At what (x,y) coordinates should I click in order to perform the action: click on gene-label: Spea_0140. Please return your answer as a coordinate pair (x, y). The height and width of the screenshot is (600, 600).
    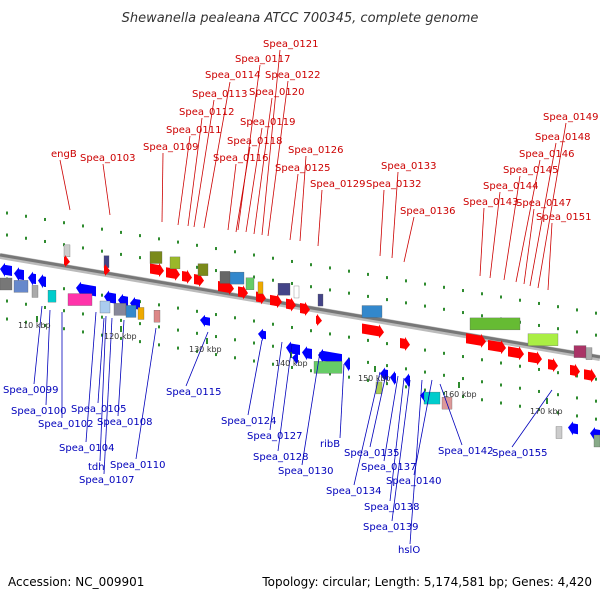
    Looking at the image, I should click on (413, 481).